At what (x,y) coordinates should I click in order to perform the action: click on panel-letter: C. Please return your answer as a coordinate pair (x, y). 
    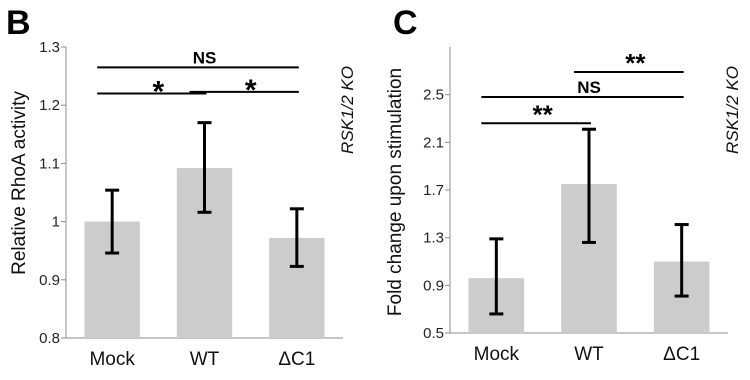
    Looking at the image, I should click on (405, 23).